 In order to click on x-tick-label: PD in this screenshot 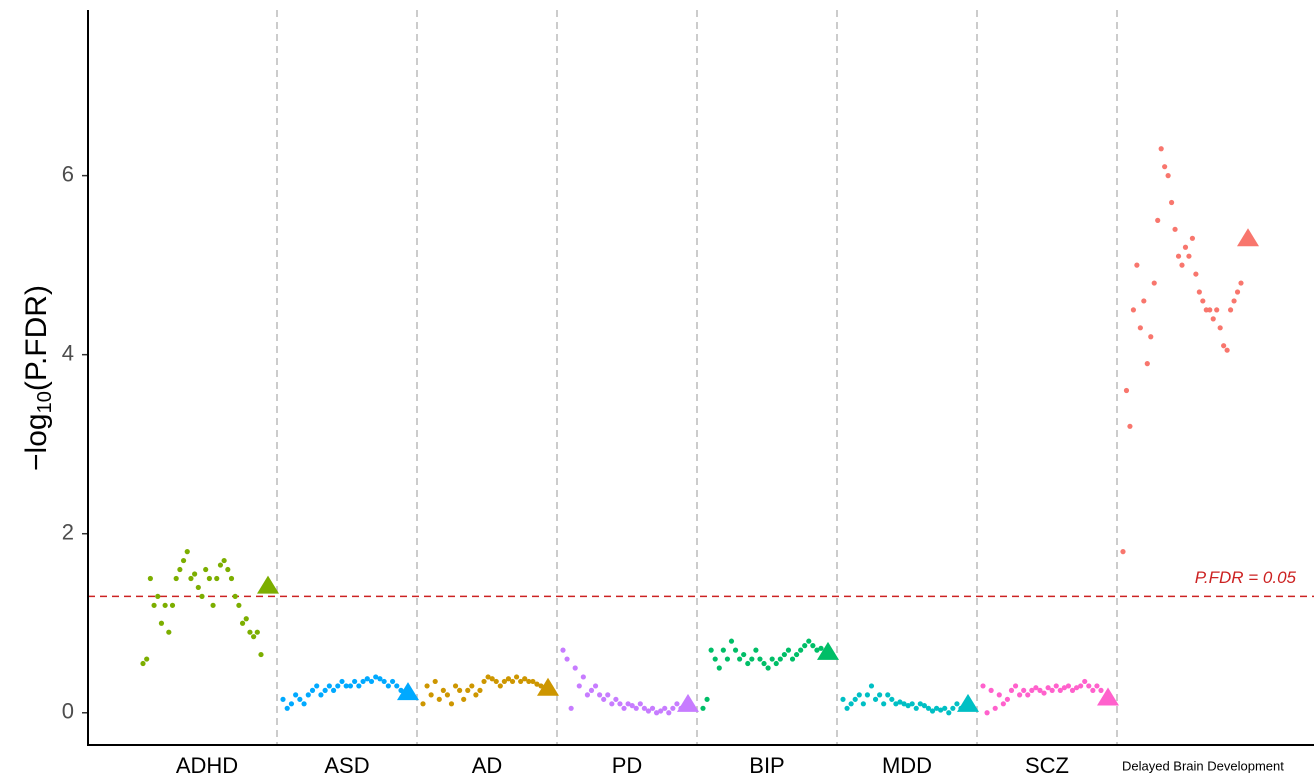, I will do `click(627, 765)`.